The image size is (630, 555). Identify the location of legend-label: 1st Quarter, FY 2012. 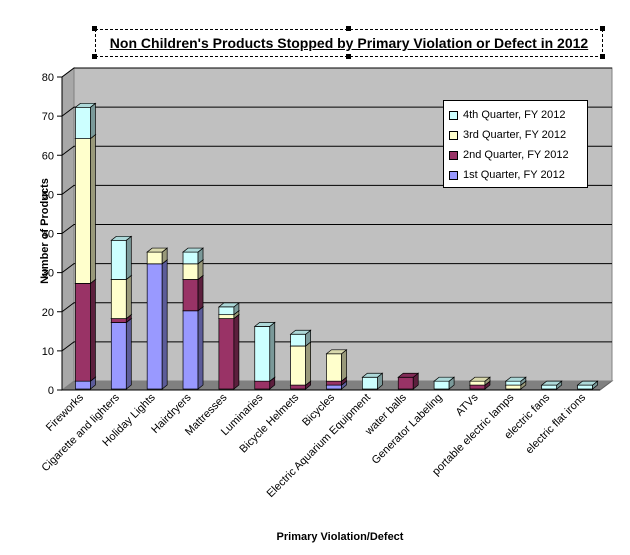
(514, 175).